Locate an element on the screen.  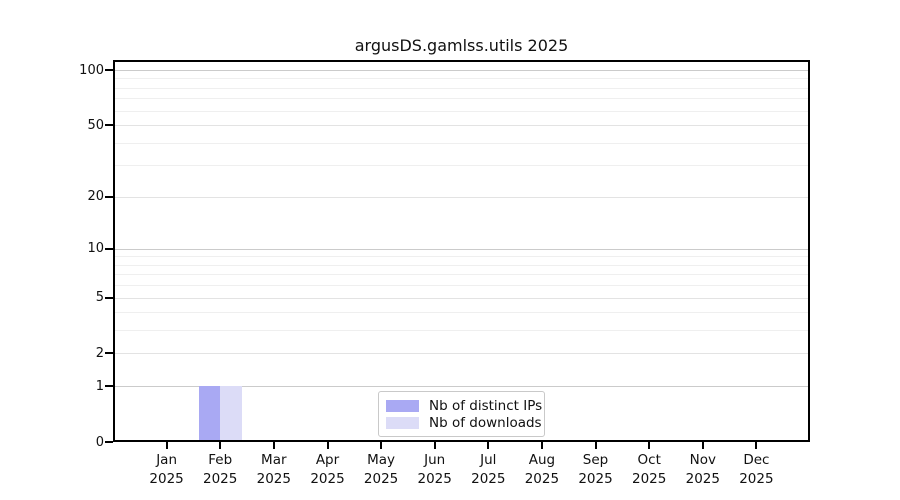
legend: Nb of distinct IPs Nb of downloads is located at coordinates (461, 414).